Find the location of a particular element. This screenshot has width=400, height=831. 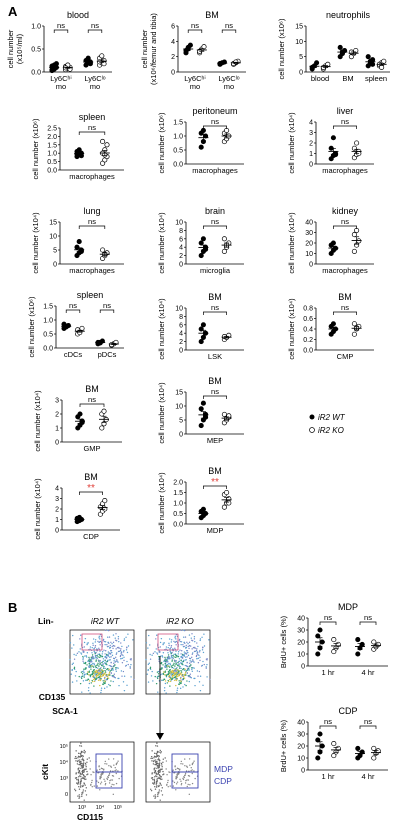

ns-label: ns is located at coordinates (215, 221).